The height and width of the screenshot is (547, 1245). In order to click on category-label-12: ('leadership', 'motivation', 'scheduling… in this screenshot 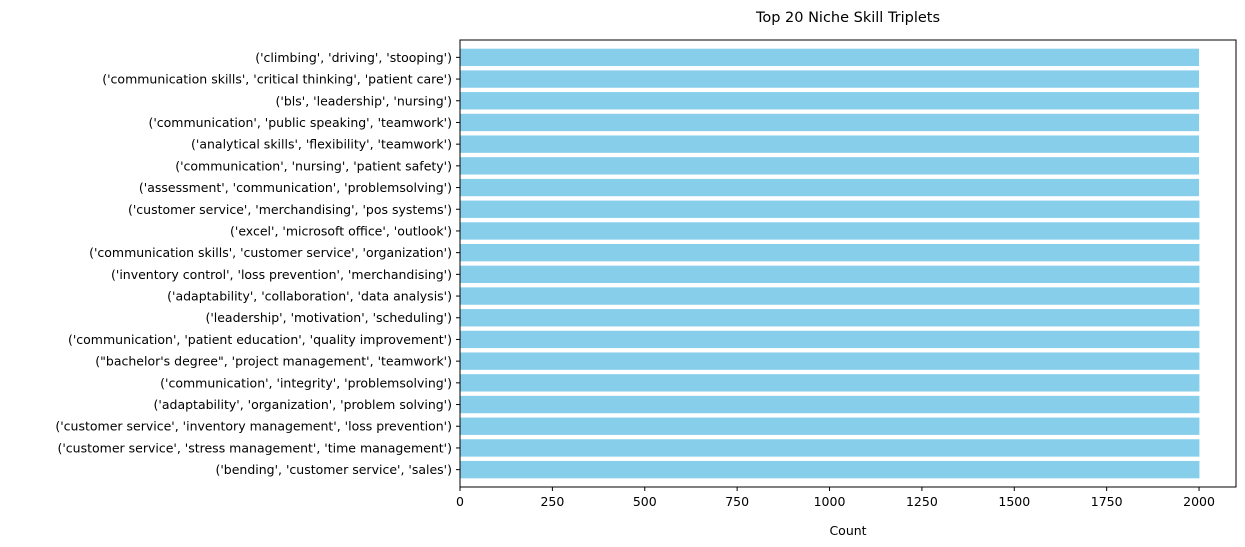, I will do `click(328, 317)`.